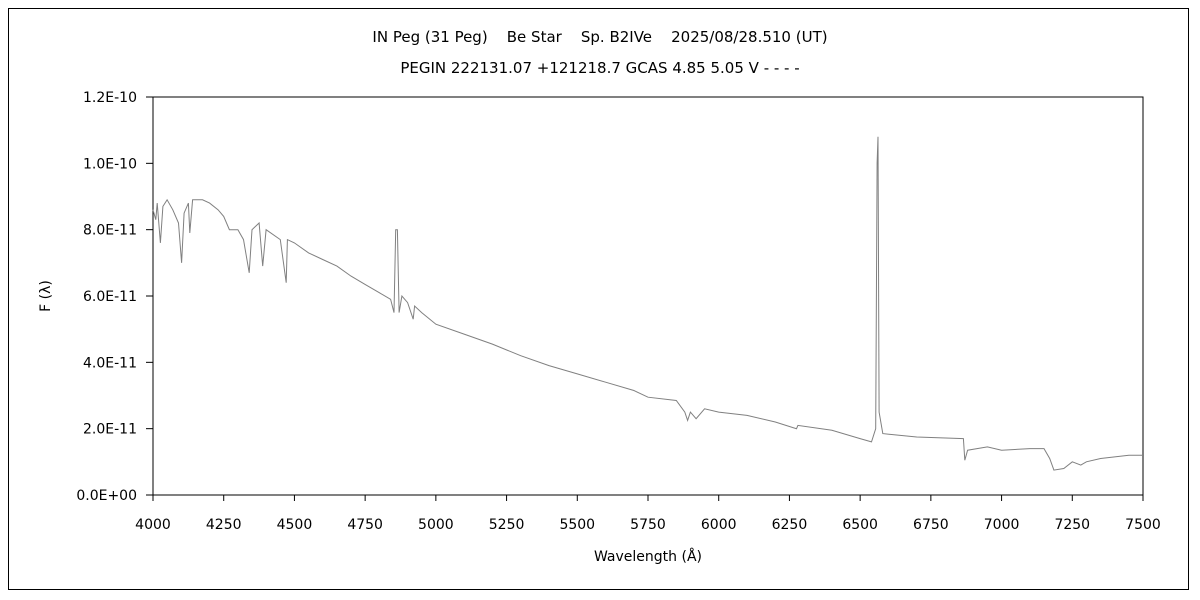 Image resolution: width=1200 pixels, height=600 pixels. What do you see at coordinates (931, 525) in the screenshot?
I see `x-tick-label: 6750` at bounding box center [931, 525].